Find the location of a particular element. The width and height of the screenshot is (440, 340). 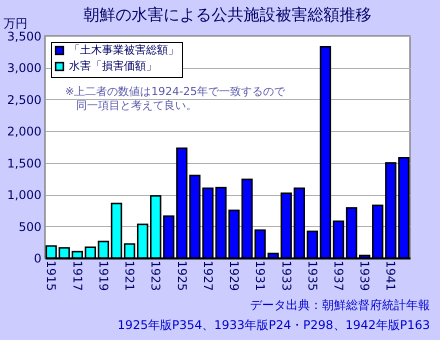

x-tick-label: 1921 is located at coordinates (129, 276).